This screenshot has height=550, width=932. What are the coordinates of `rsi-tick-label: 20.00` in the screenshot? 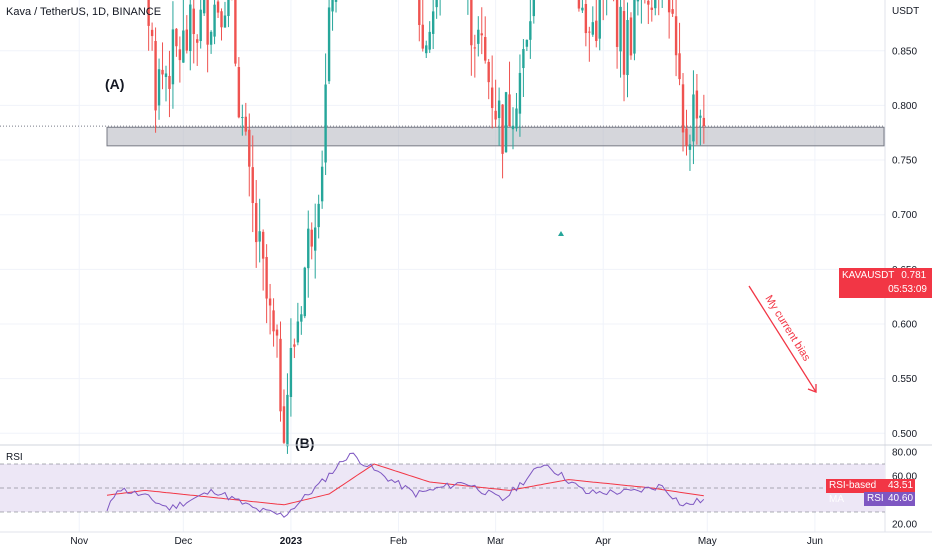 It's located at (904, 525).